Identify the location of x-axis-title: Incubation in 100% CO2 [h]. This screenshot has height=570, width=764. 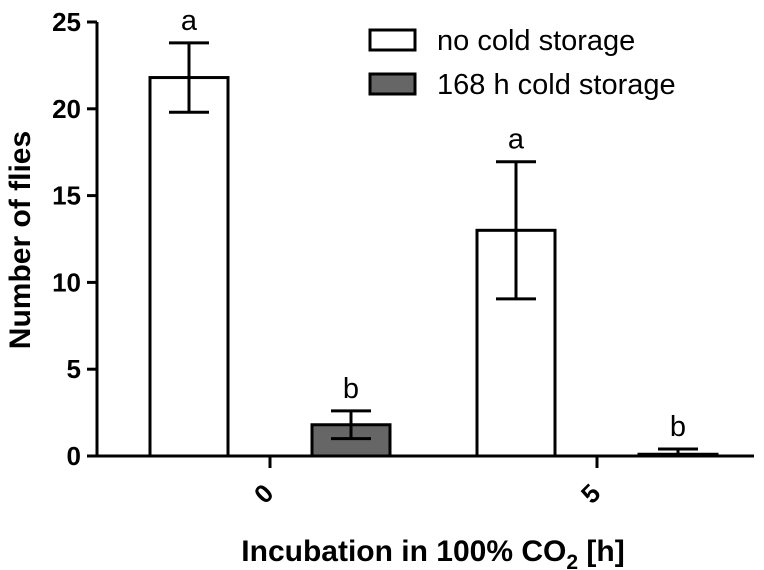
(432, 552).